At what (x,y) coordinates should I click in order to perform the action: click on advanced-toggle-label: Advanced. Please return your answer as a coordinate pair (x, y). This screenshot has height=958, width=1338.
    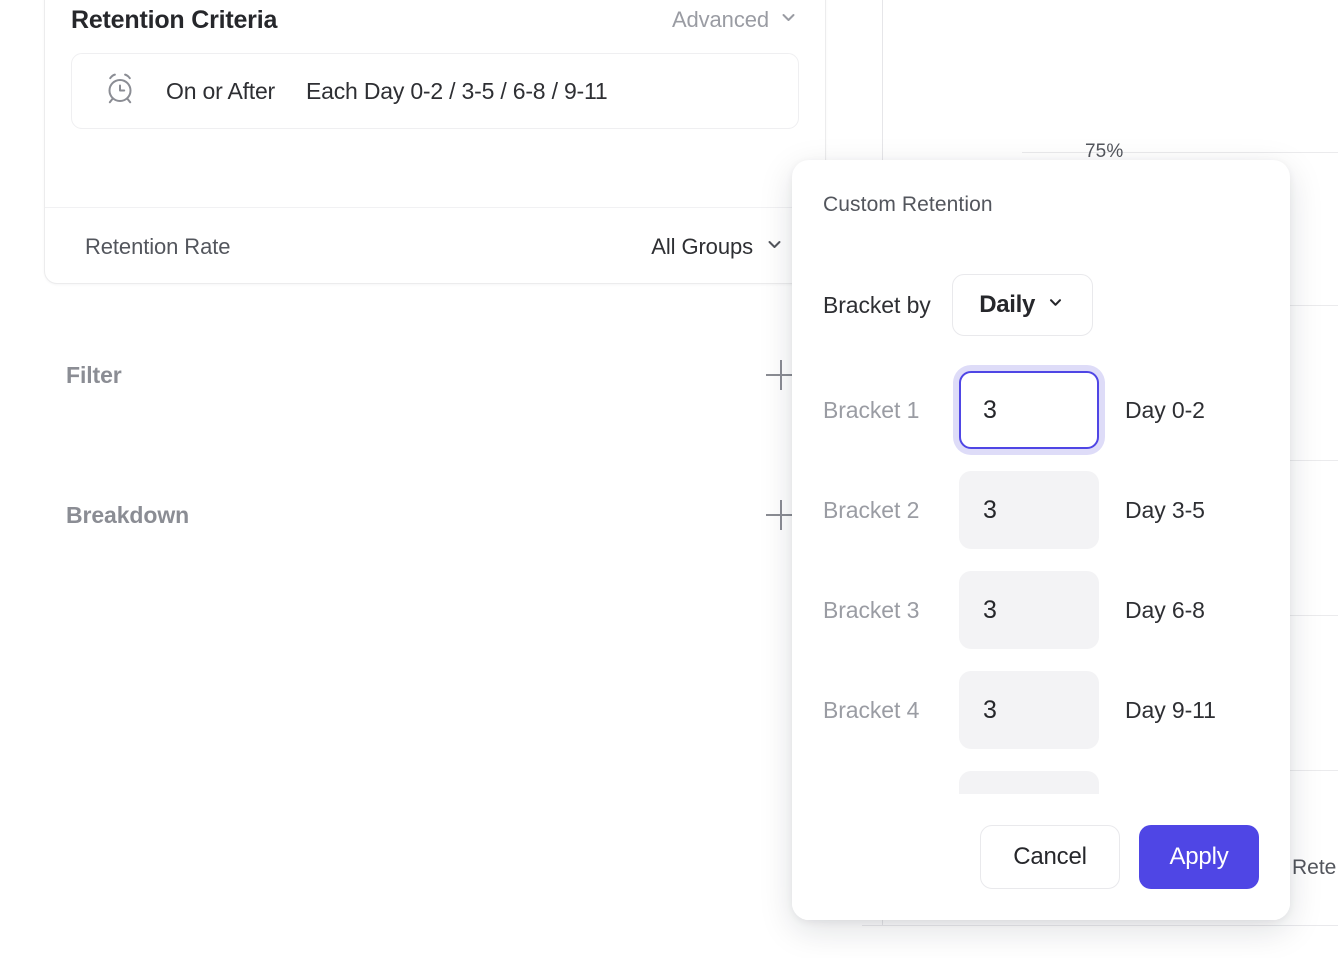
    Looking at the image, I should click on (720, 19).